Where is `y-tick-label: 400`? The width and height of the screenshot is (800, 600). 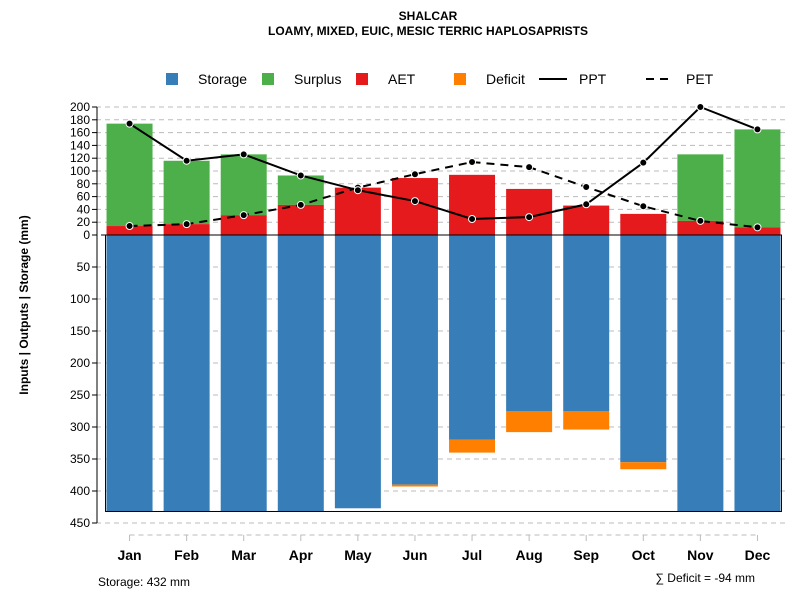 y-tick-label: 400 is located at coordinates (80, 491).